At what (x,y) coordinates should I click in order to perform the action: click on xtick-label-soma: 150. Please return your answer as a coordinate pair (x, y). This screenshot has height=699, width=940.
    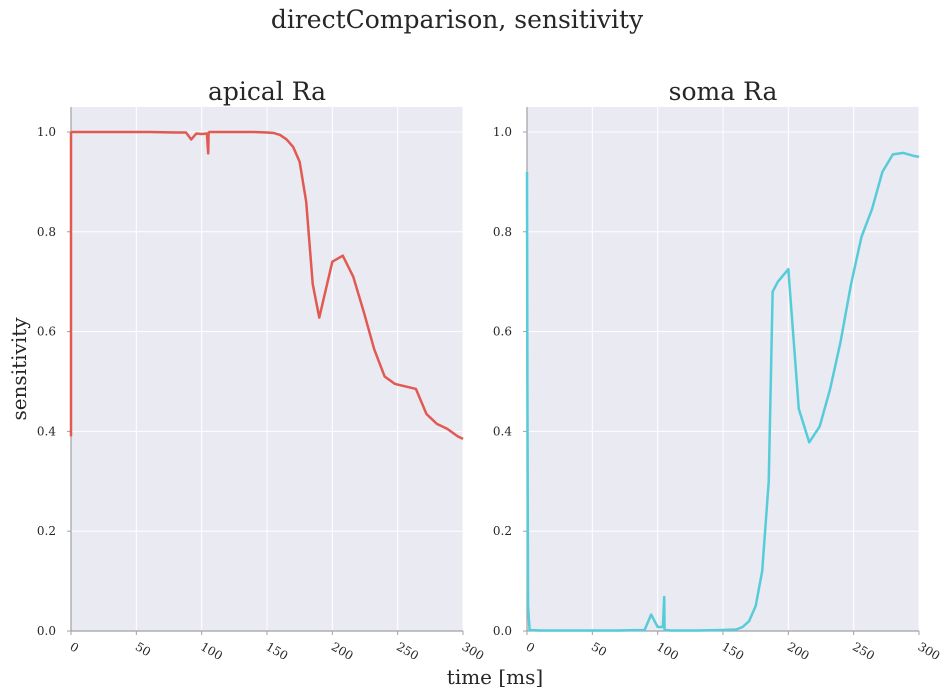
    Looking at the image, I should click on (733, 651).